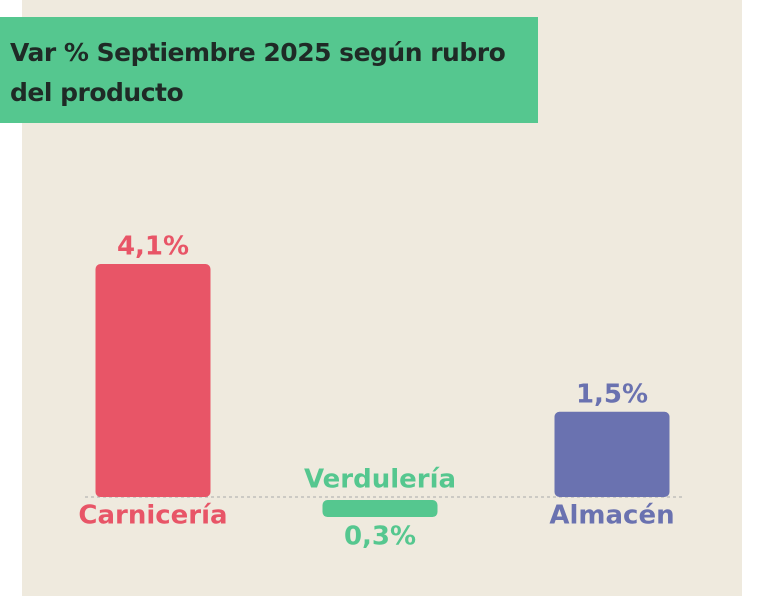 The image size is (765, 596). What do you see at coordinates (153, 247) in the screenshot?
I see `value-label: 4,1%` at bounding box center [153, 247].